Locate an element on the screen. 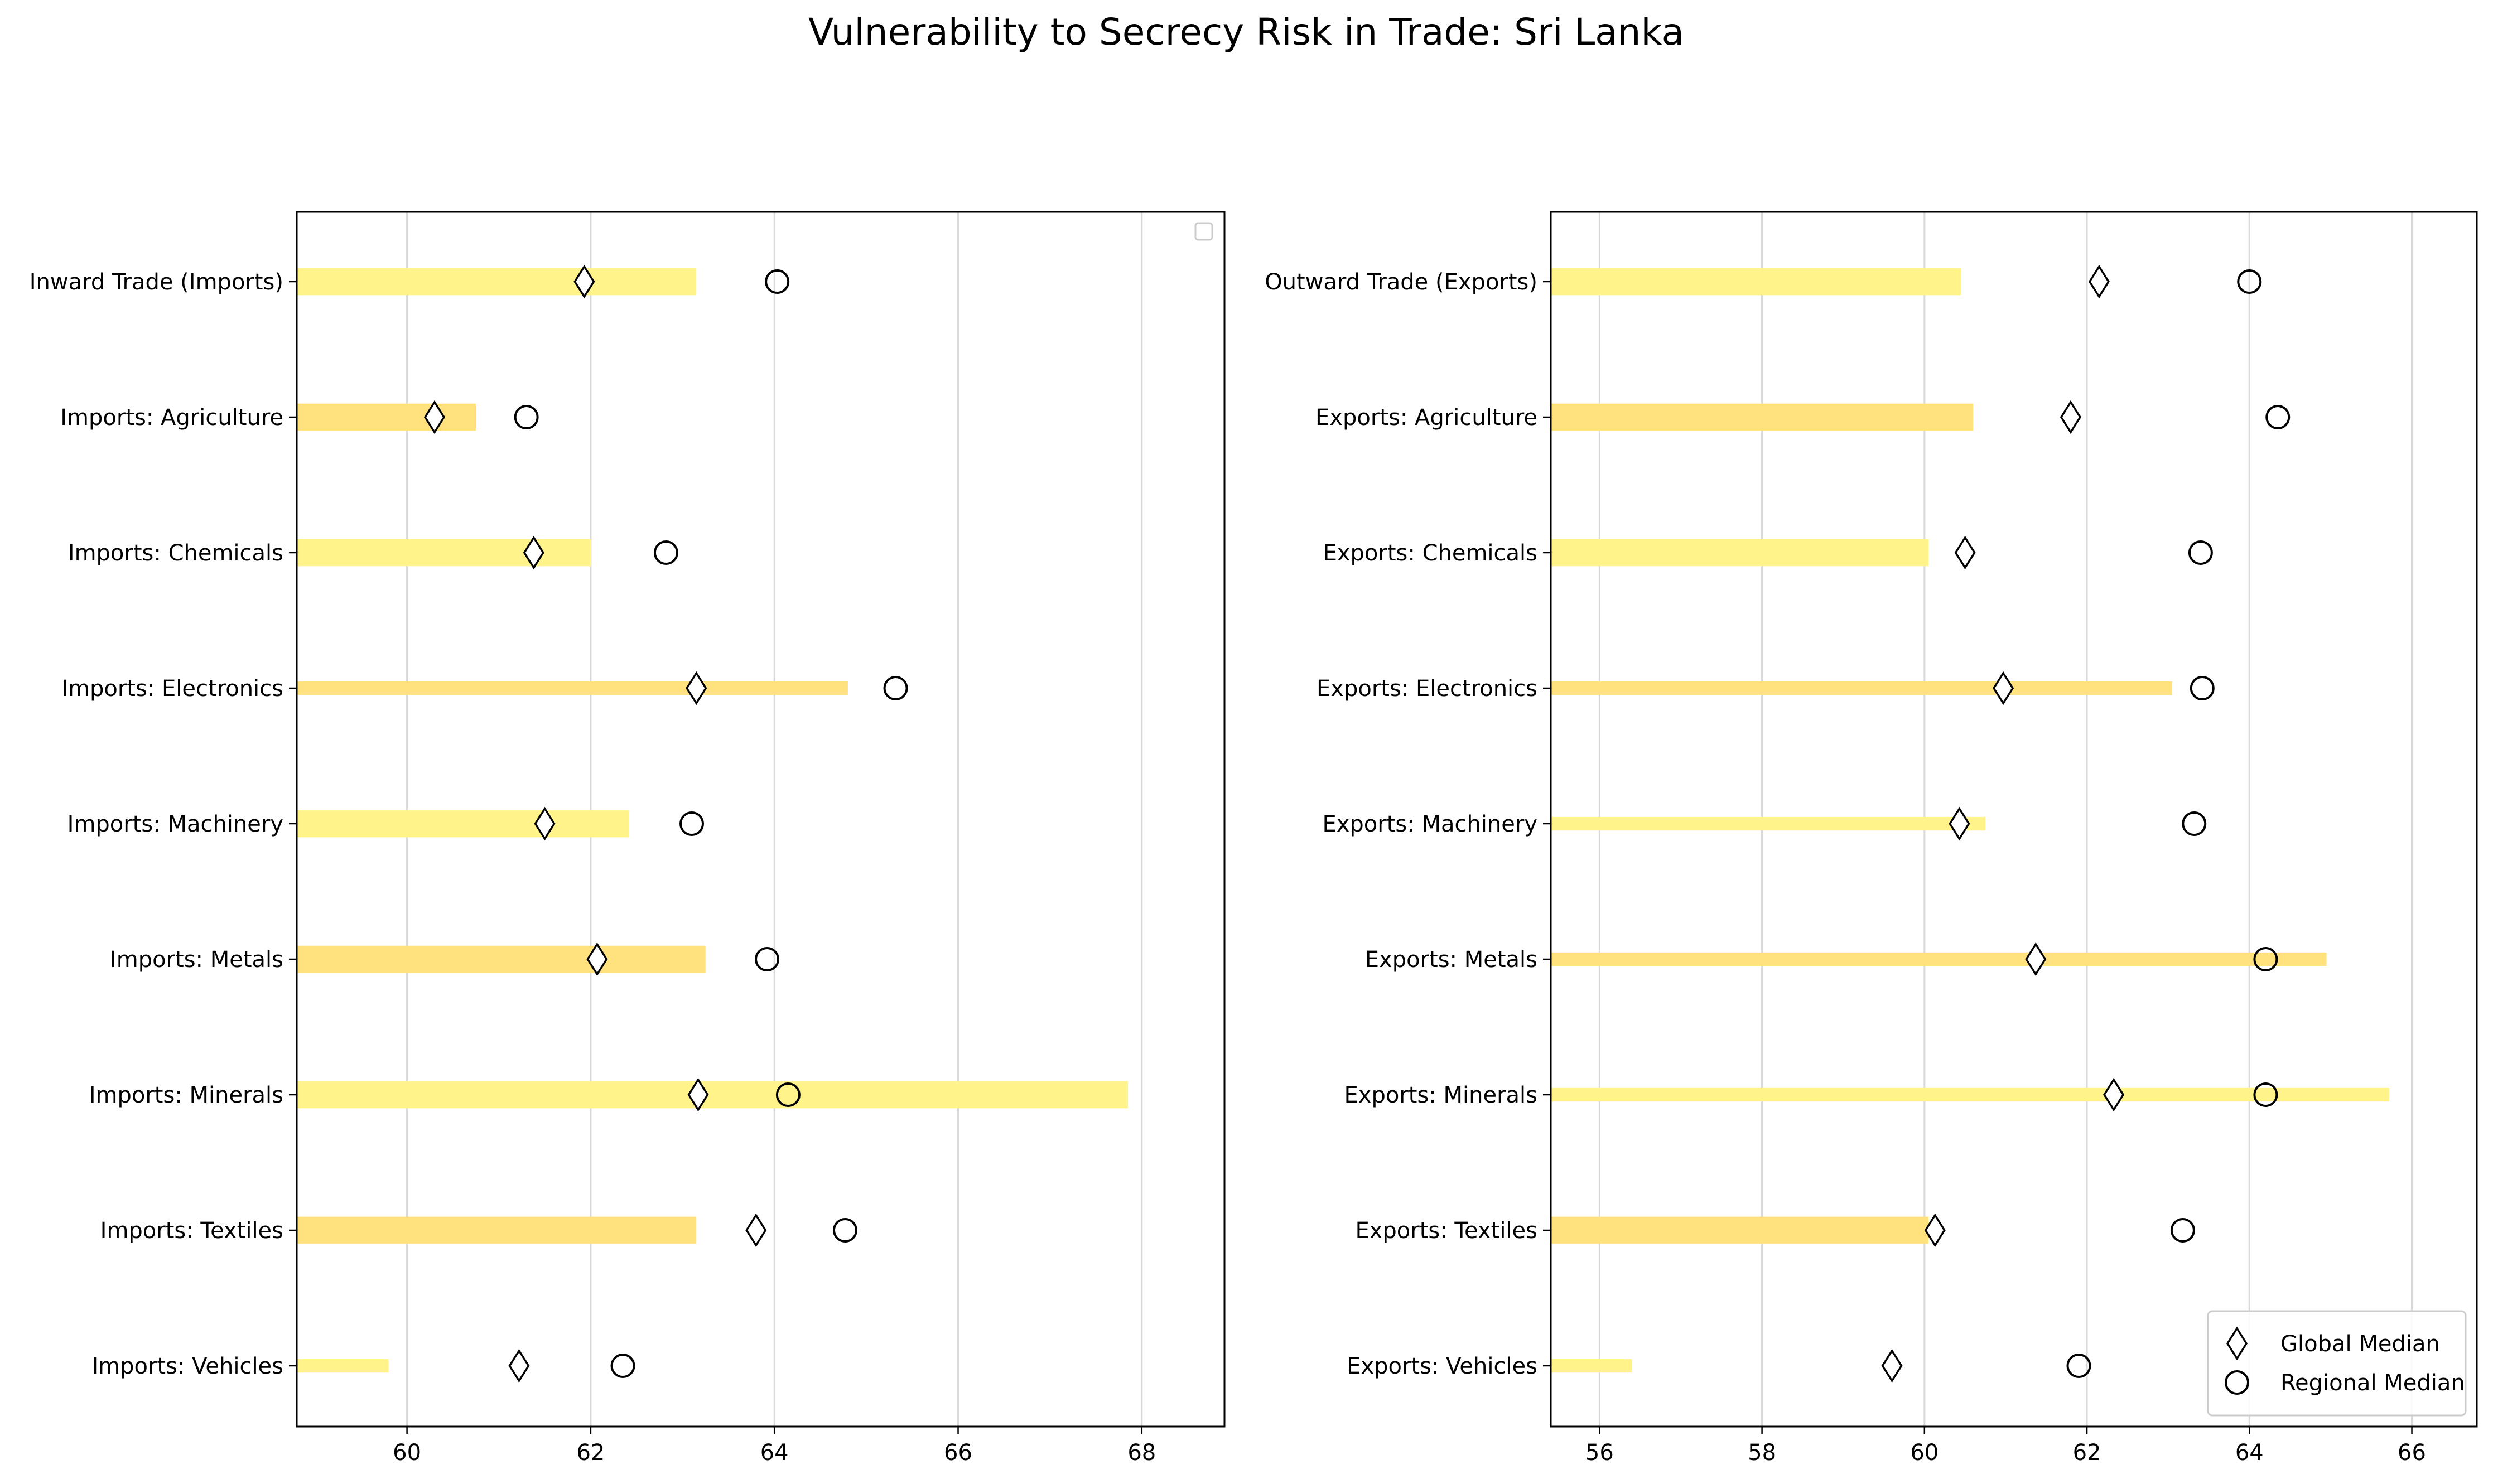  y-tick-label: Imports: Textiles is located at coordinates (191, 1231).